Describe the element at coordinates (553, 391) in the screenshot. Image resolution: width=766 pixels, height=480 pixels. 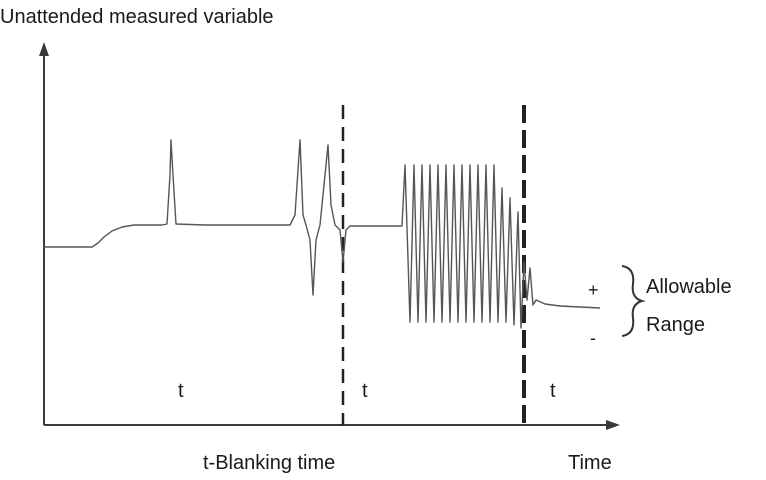
I see `interval-label-3: t` at that location.